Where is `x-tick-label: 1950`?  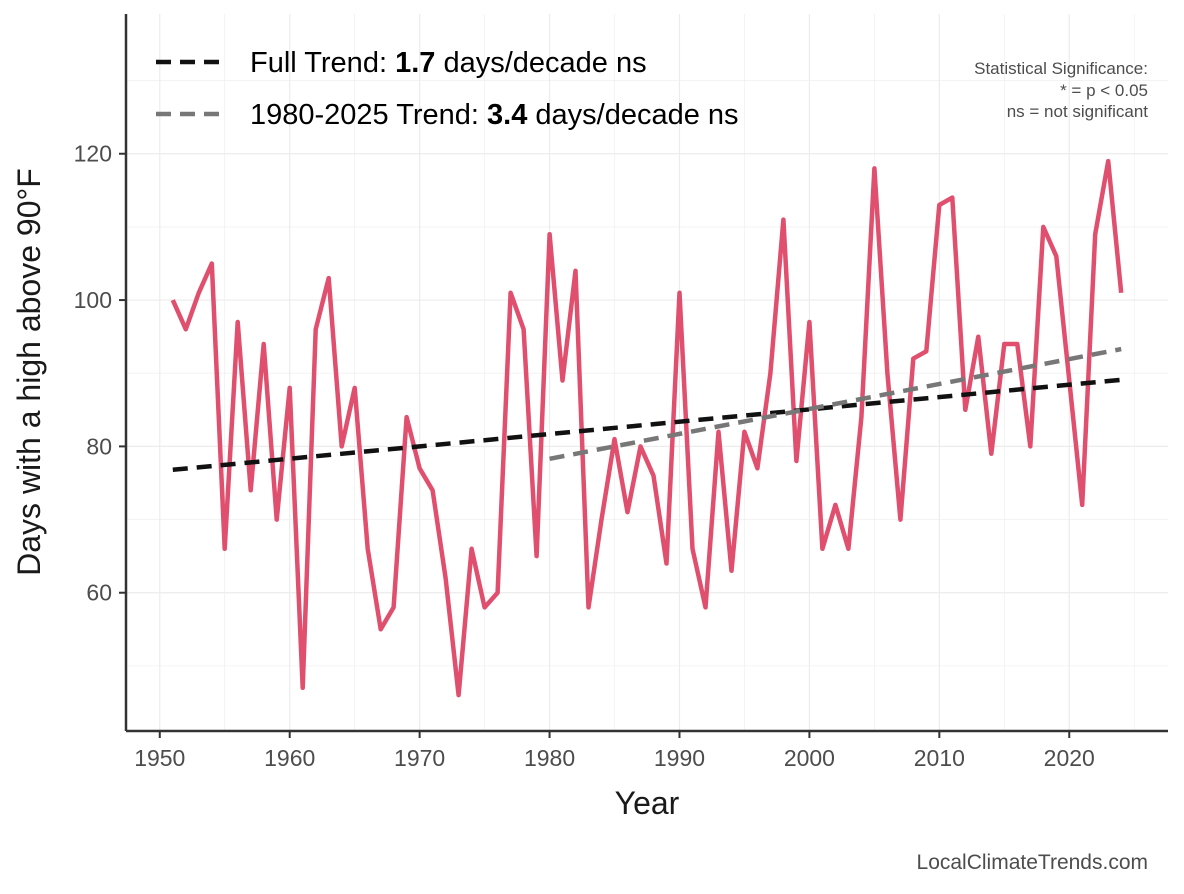
x-tick-label: 1950 is located at coordinates (159, 758).